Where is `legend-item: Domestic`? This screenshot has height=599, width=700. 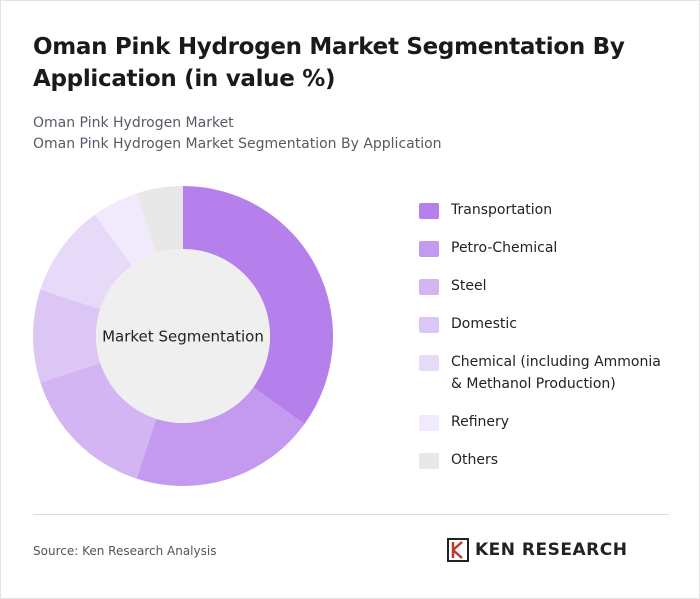 legend-item: Domestic is located at coordinates (544, 324).